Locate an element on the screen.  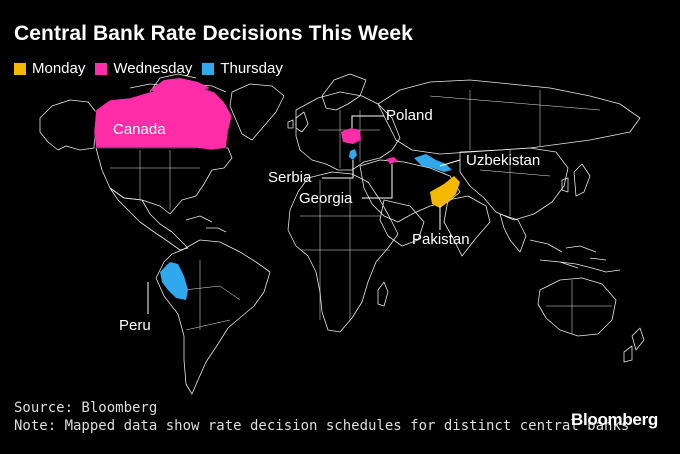
country-pakistan is located at coordinates (445, 192).